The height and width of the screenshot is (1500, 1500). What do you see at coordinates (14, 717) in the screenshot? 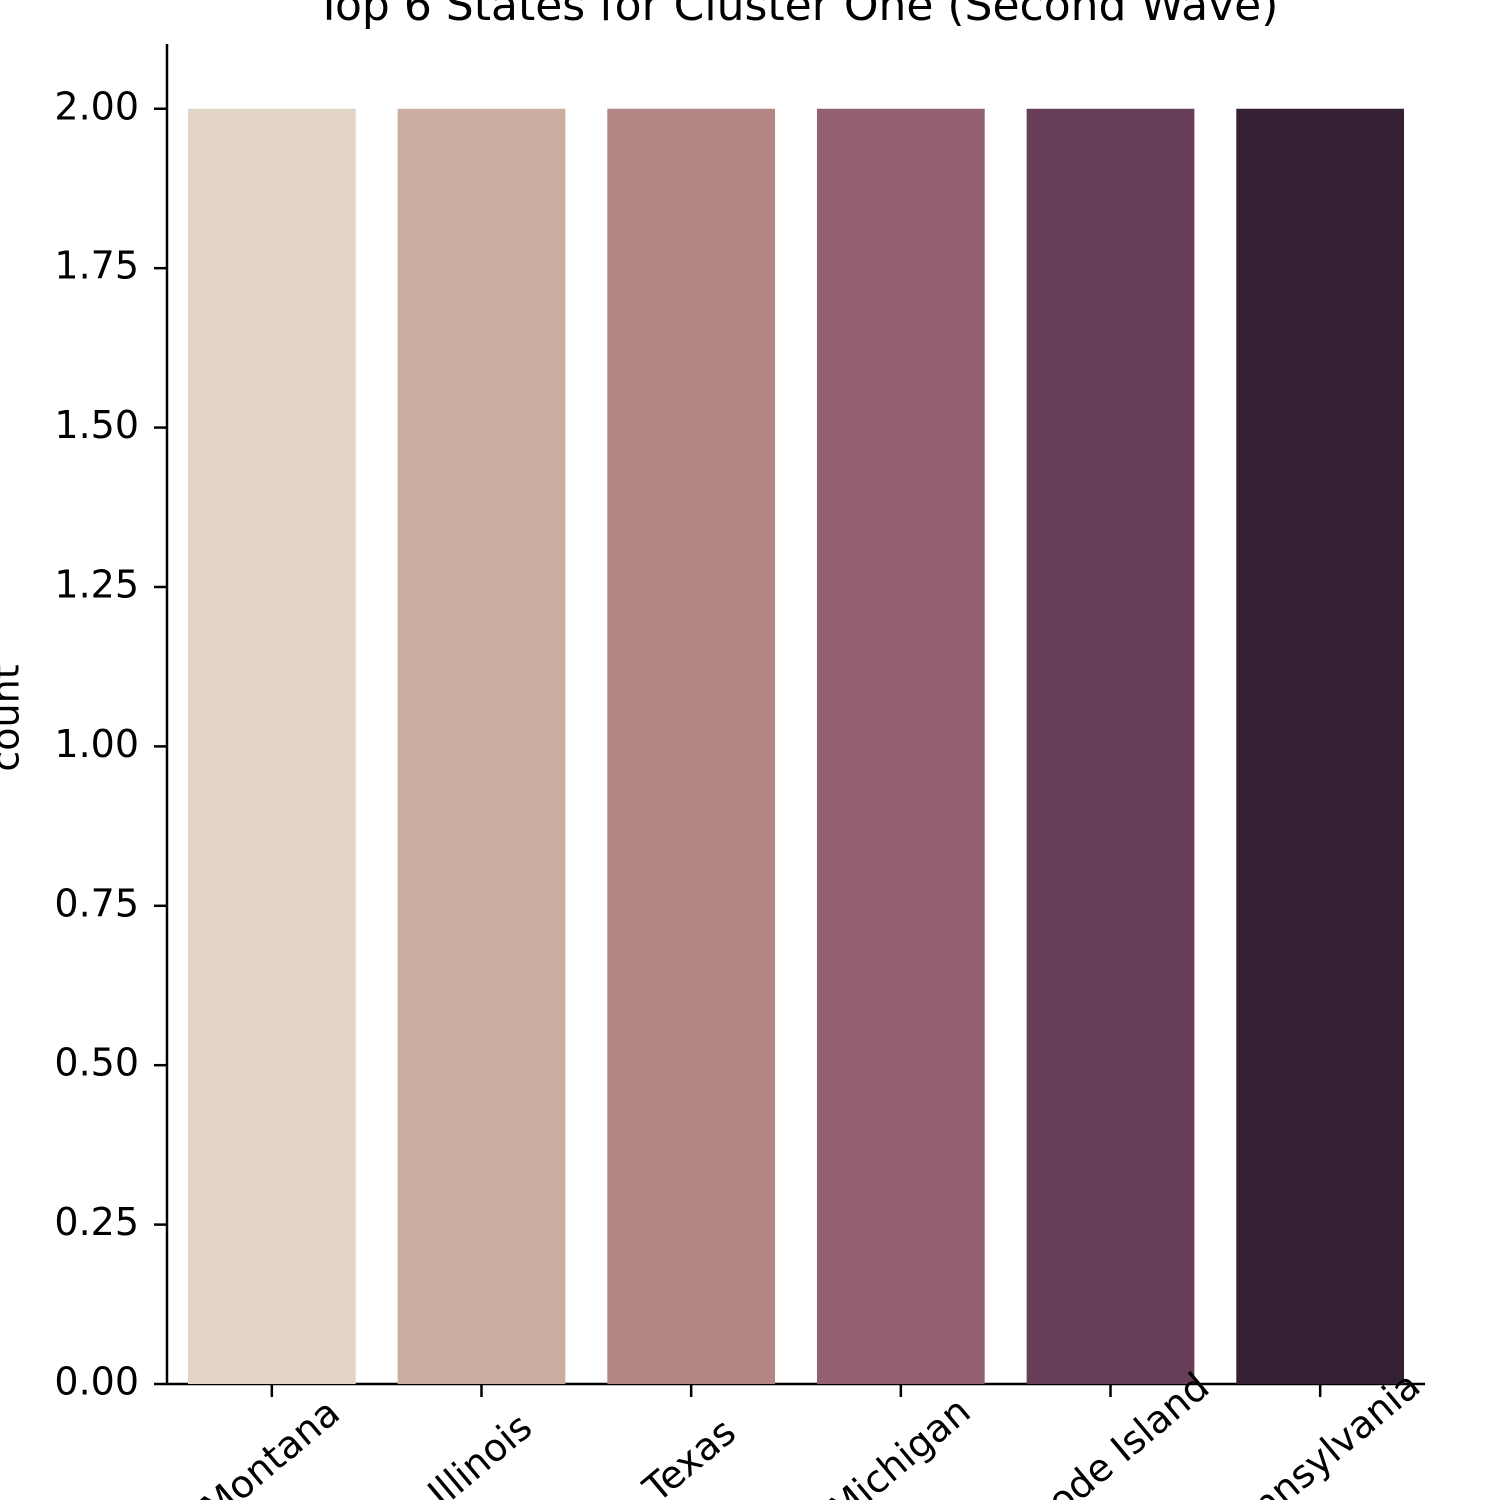
I see `y-axis-label: count` at bounding box center [14, 717].